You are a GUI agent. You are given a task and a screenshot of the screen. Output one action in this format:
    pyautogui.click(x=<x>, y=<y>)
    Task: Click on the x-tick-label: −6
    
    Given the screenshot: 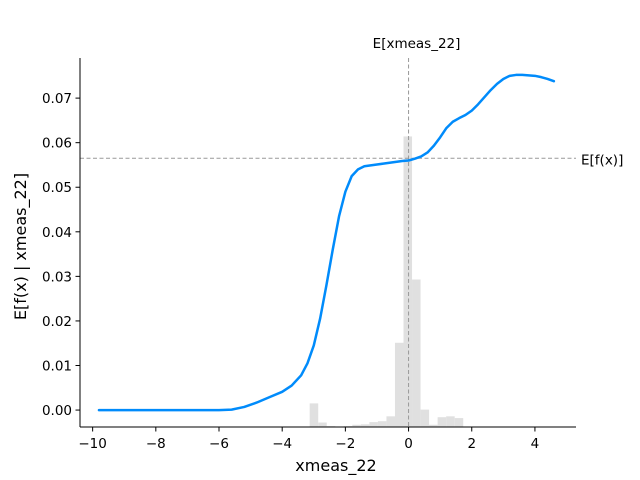 What is the action you would take?
    pyautogui.click(x=219, y=444)
    